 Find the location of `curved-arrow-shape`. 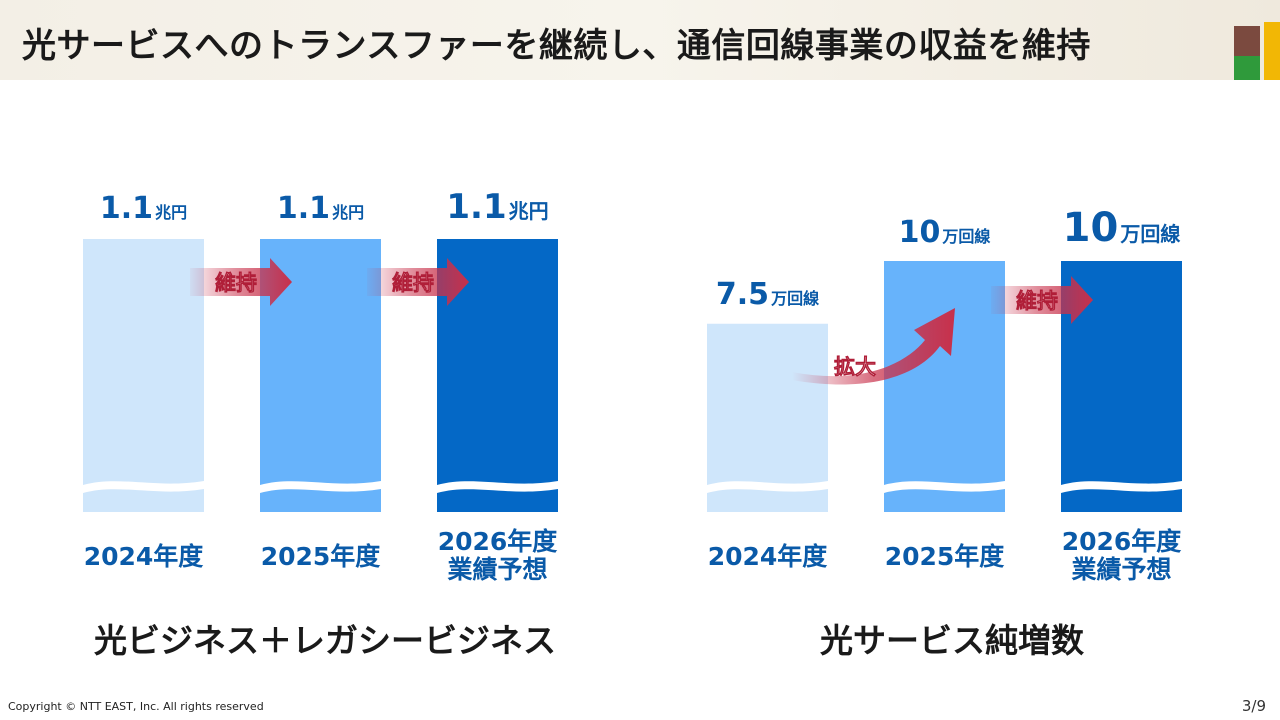

curved-arrow-shape is located at coordinates (873, 346).